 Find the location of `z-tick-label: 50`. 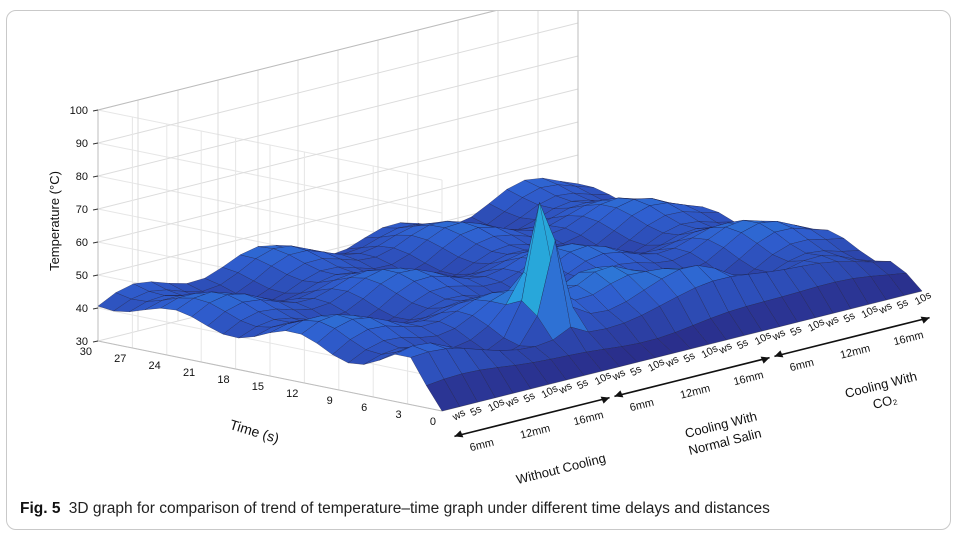

z-tick-label: 50 is located at coordinates (82, 276).